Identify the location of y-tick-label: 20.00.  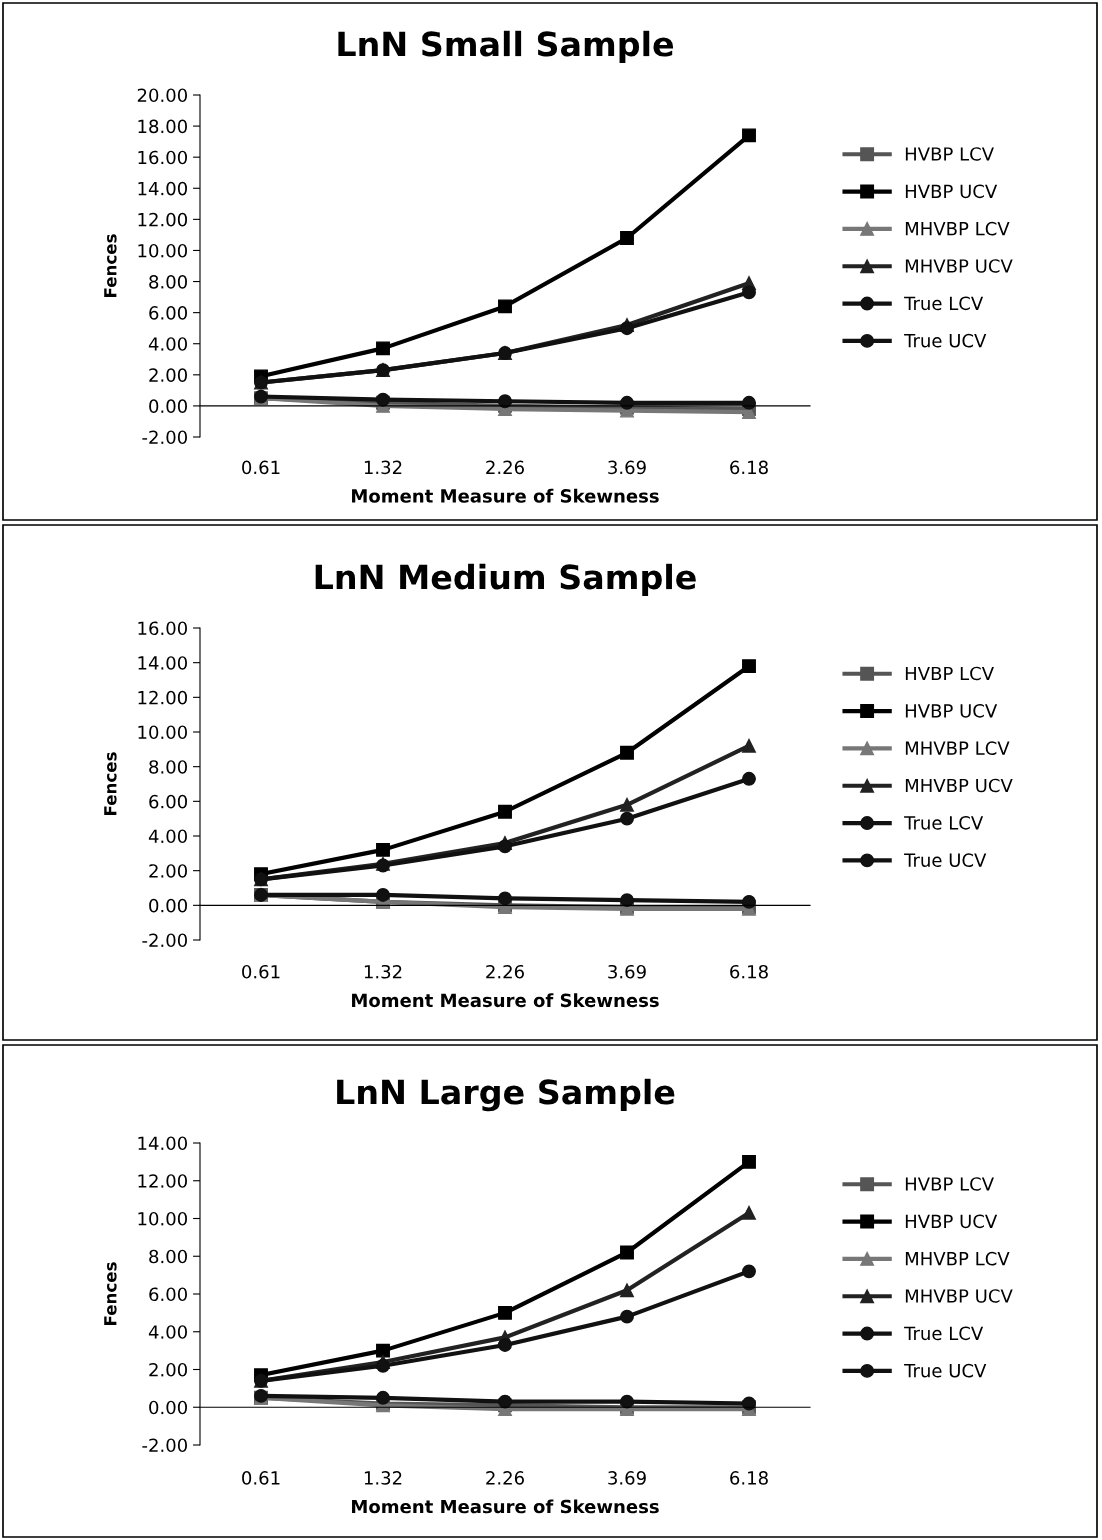
(162, 95).